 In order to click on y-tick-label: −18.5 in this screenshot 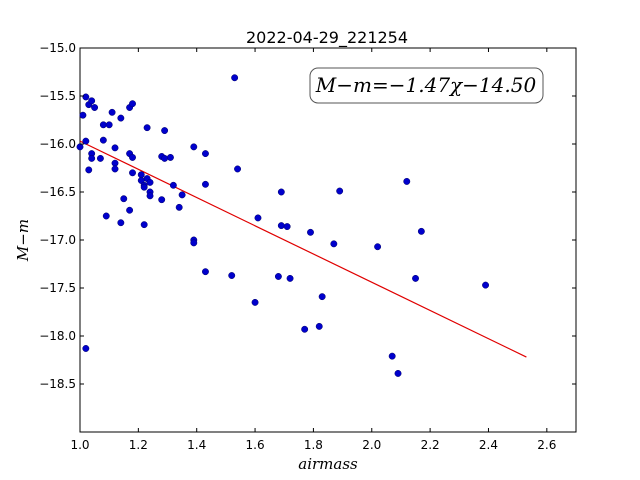, I will do `click(57, 384)`.